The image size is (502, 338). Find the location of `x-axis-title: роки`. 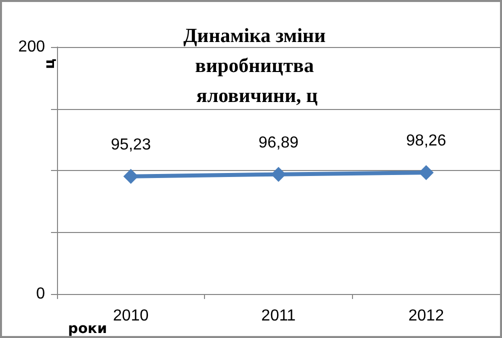

x-axis-title: роки is located at coordinates (87, 329).